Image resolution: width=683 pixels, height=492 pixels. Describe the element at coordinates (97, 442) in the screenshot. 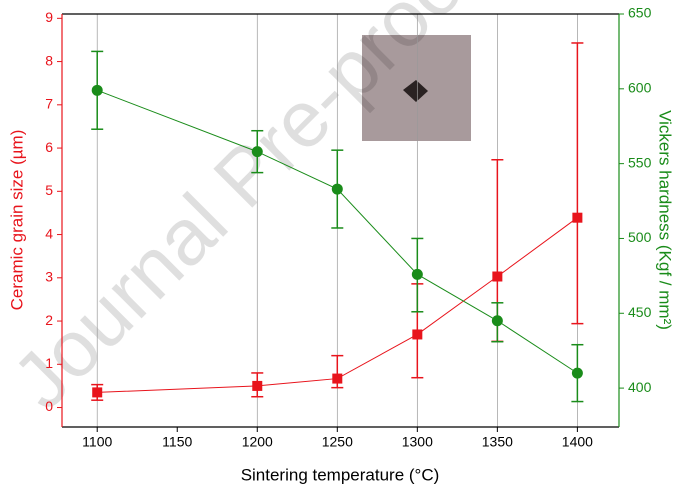

I see `x-tick-label: 1100` at that location.